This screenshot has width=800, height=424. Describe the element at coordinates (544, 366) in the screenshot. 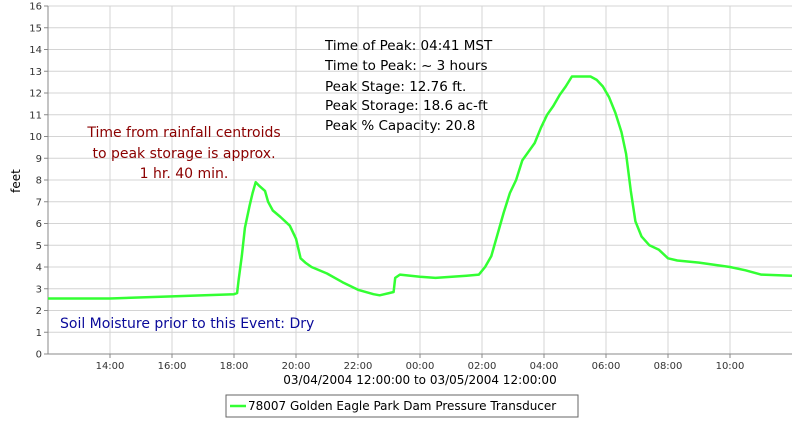

I see `x-tick-label: 04:00` at that location.